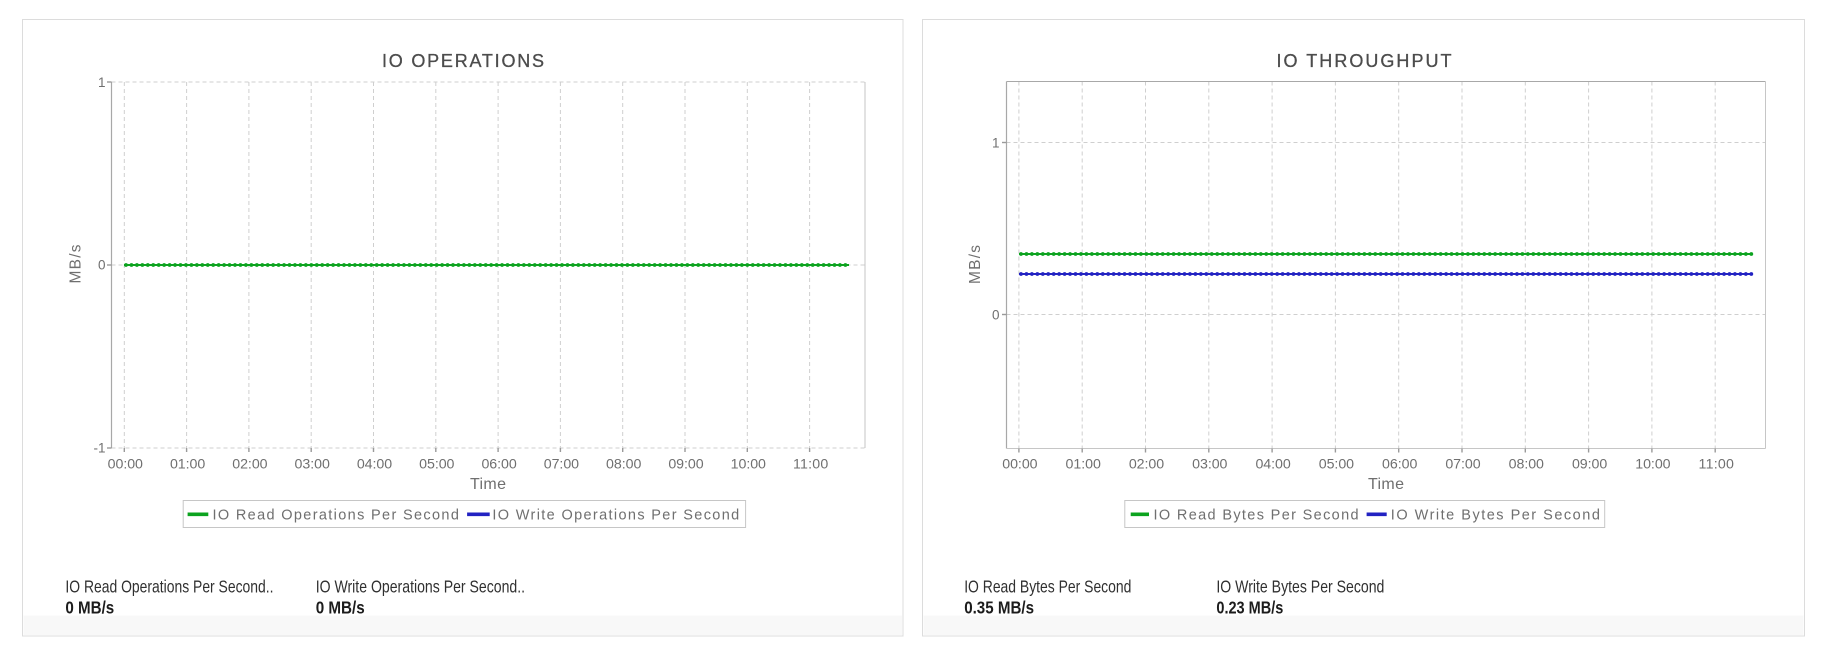 Image resolution: width=1826 pixels, height=661 pixels. What do you see at coordinates (463, 61) in the screenshot?
I see `svg-text: IO OPERATIONS` at bounding box center [463, 61].